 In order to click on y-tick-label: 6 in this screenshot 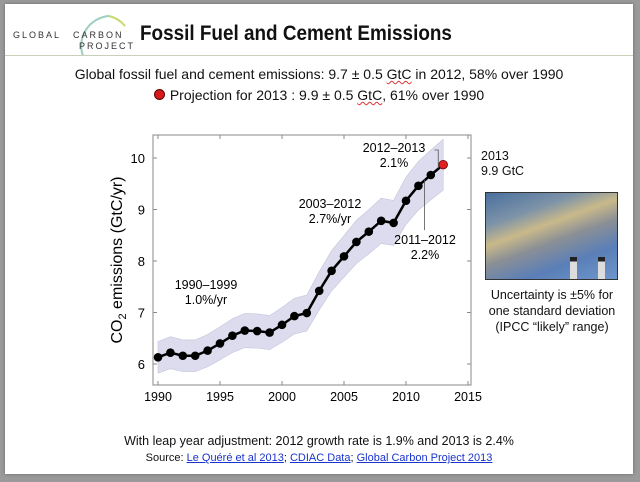, I will do `click(141, 364)`.